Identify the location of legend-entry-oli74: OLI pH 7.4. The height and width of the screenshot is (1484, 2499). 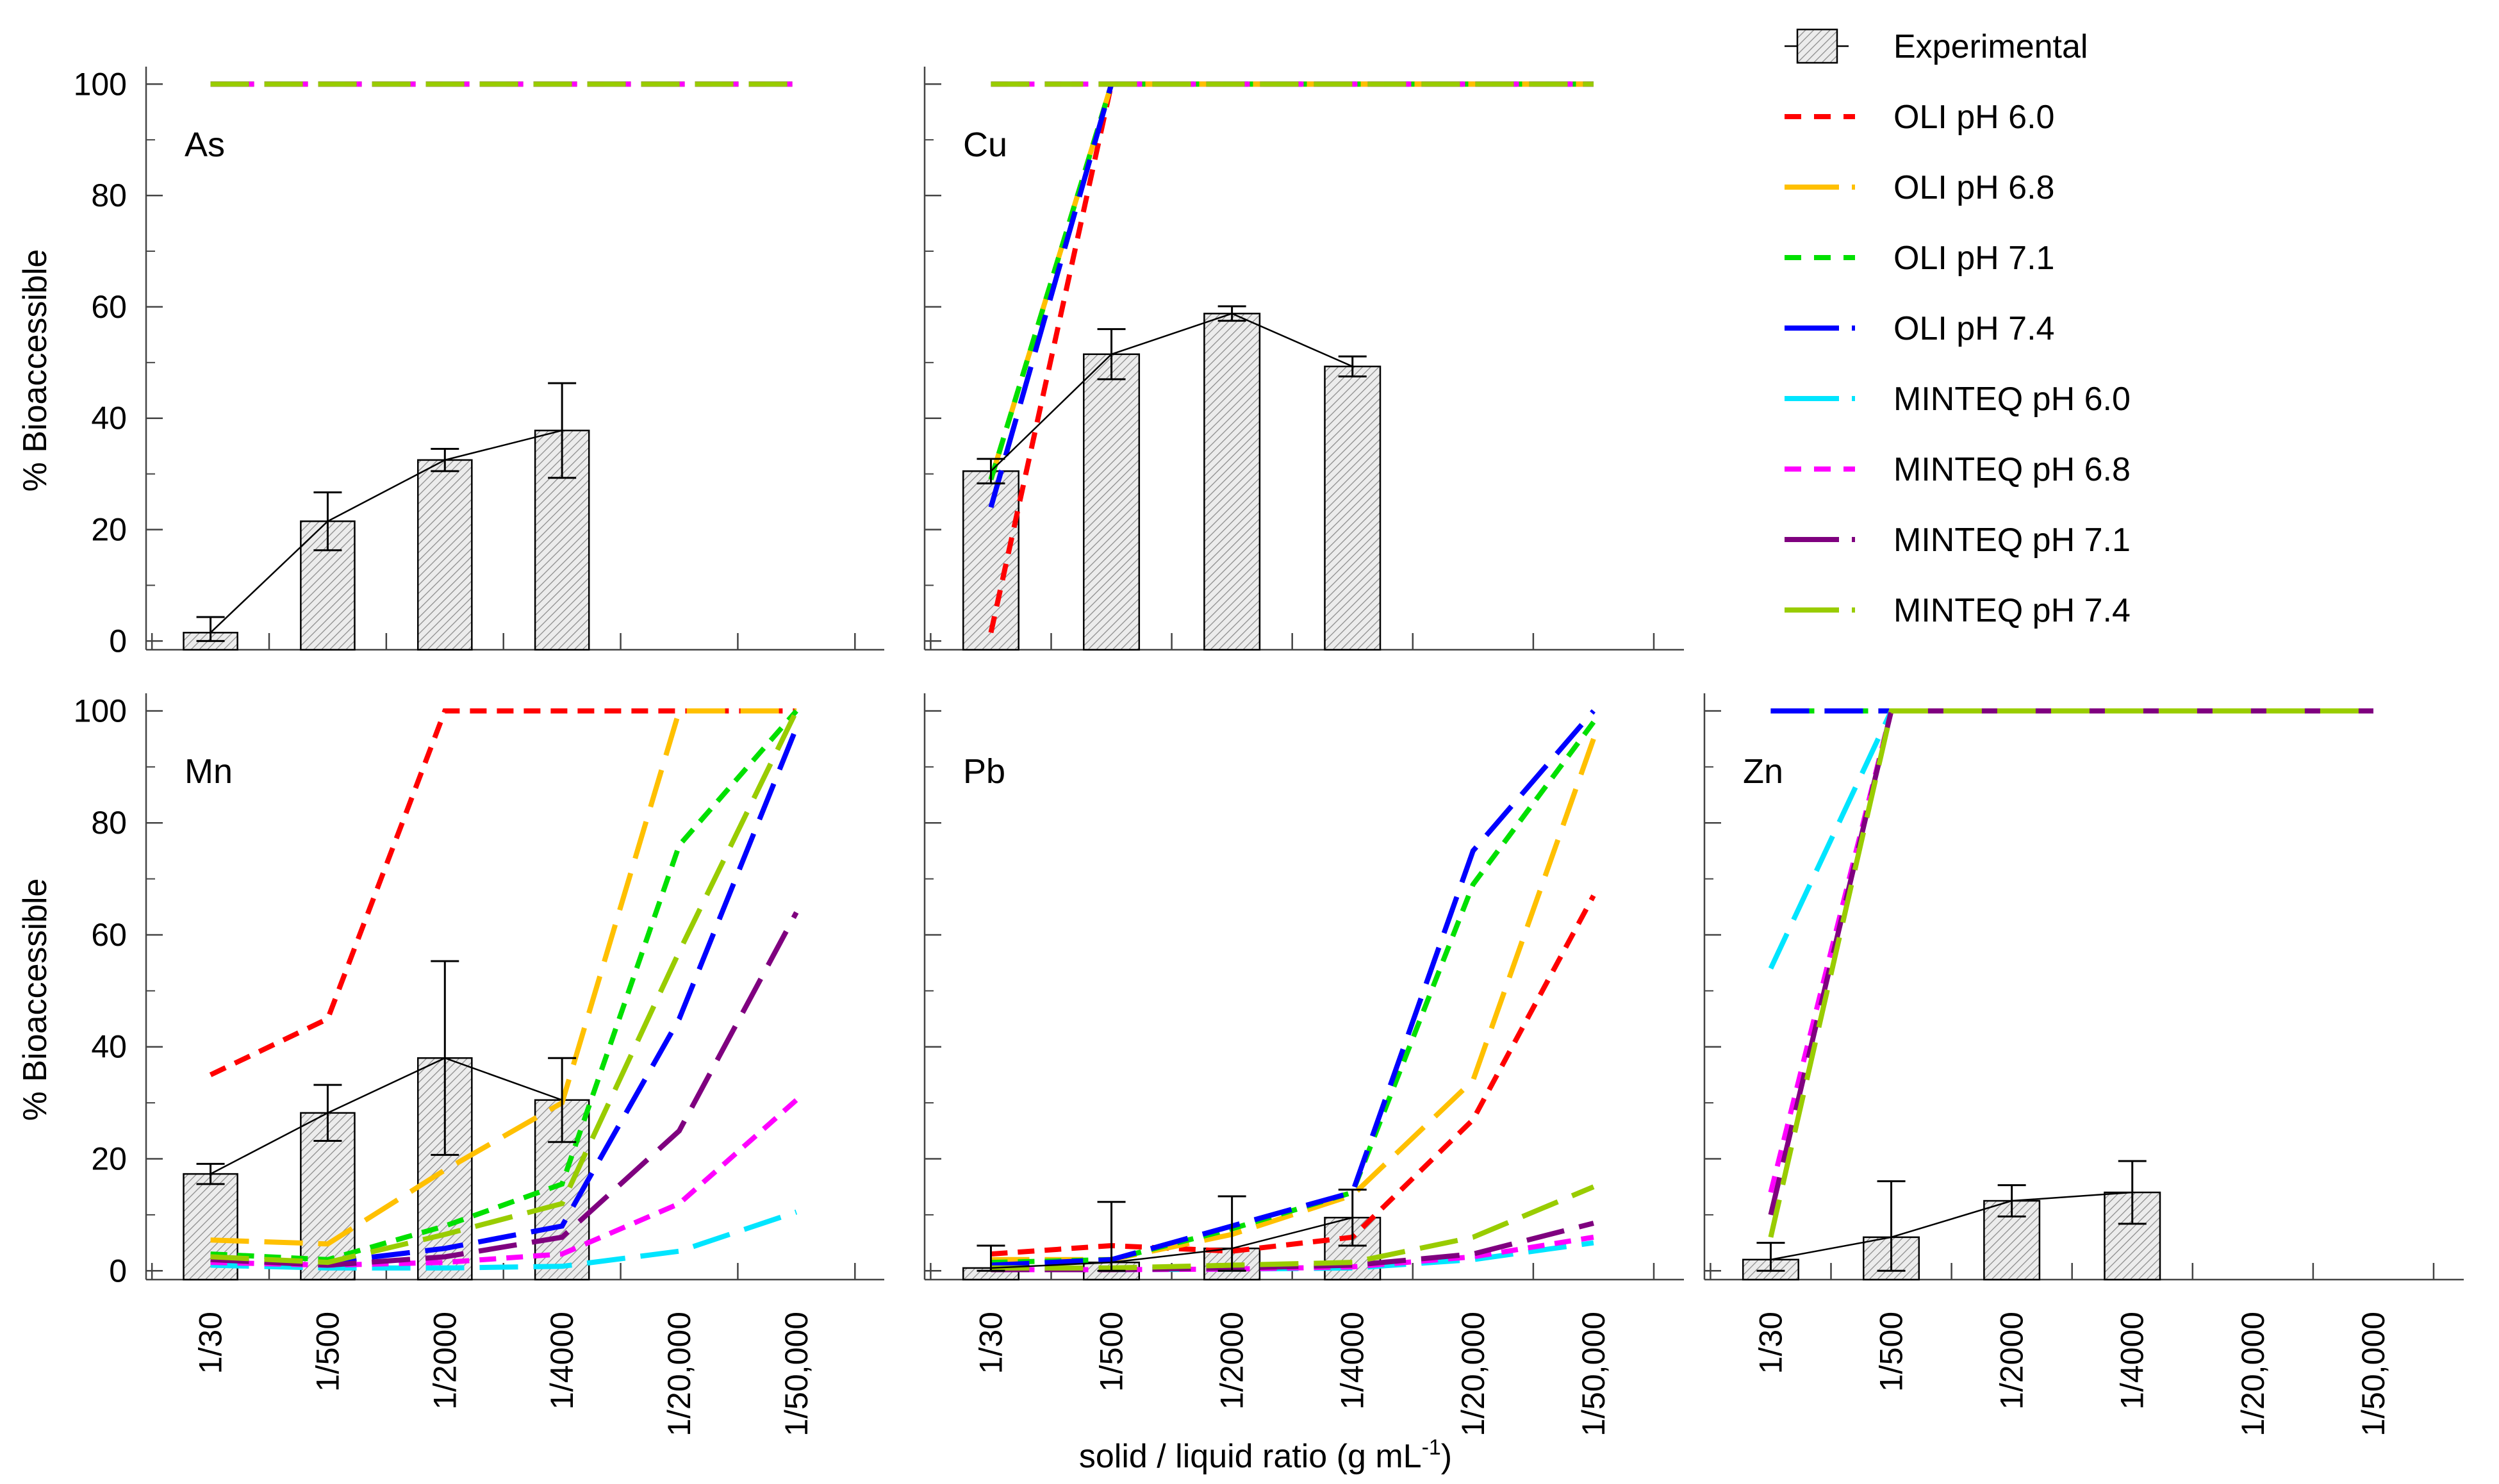
(1919, 328).